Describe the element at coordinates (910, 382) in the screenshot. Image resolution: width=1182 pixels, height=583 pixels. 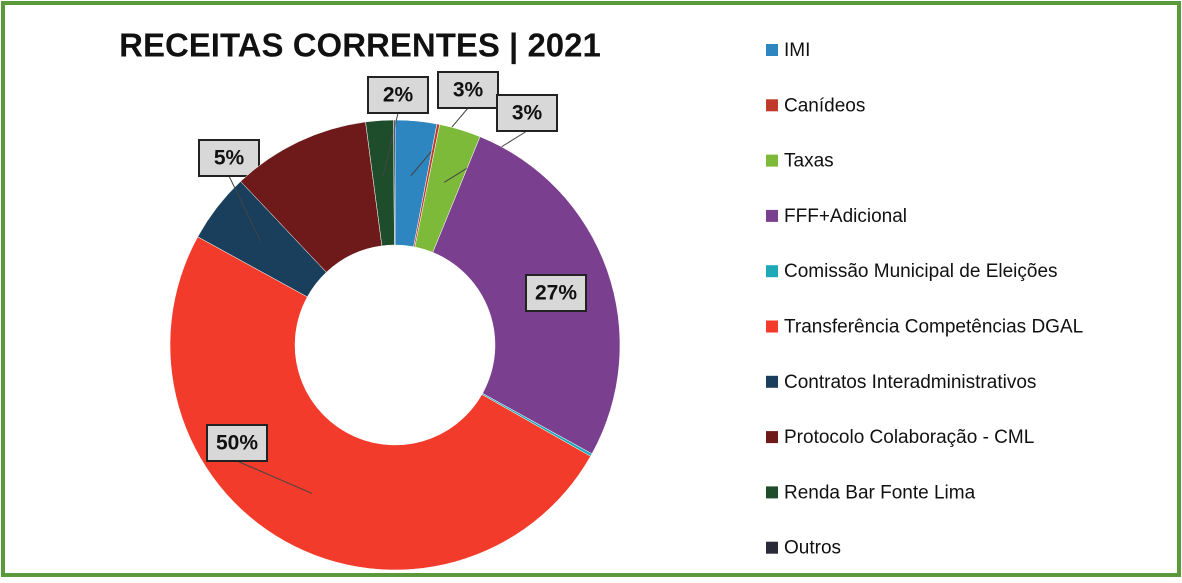
I see `legend-label: Contratos Interadministrativos` at that location.